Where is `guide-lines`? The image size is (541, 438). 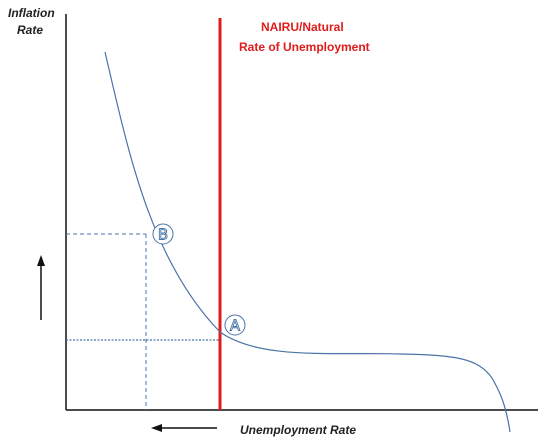
guide-lines is located at coordinates (142, 321).